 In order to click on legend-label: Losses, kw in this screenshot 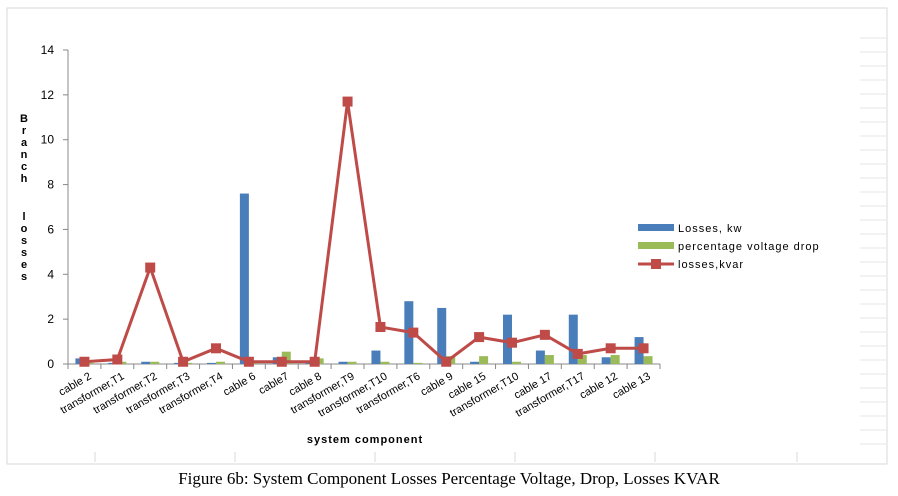, I will do `click(710, 229)`.